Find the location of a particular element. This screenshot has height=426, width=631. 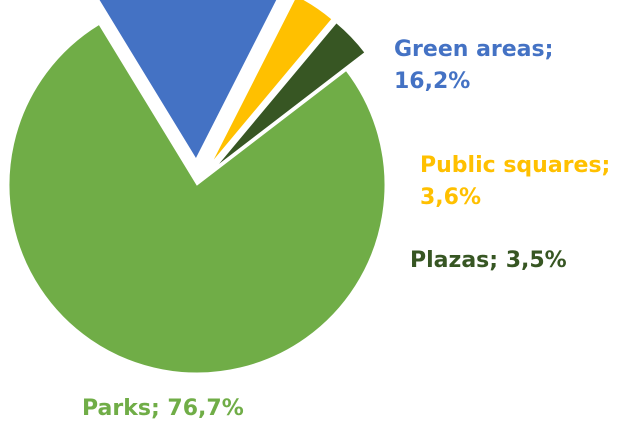

pie-slice-plazas is located at coordinates (290, 95).